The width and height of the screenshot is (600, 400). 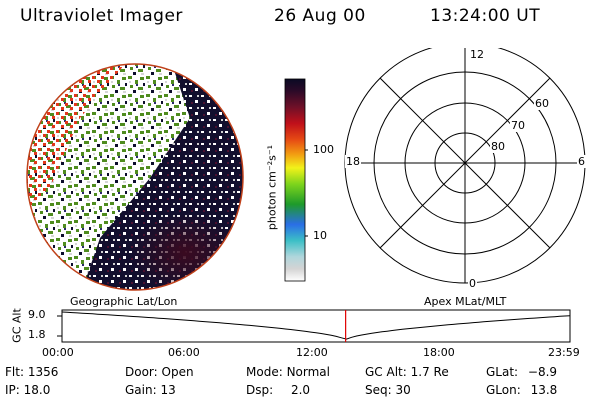 I want to click on alt-axis-label: GC Alt, so click(x=17, y=325).